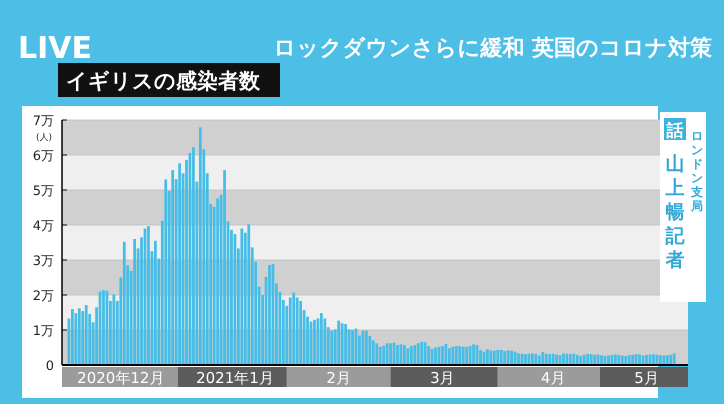 The width and height of the screenshot is (724, 404). What do you see at coordinates (43, 156) in the screenshot?
I see `y-tick-label: 6万` at bounding box center [43, 156].